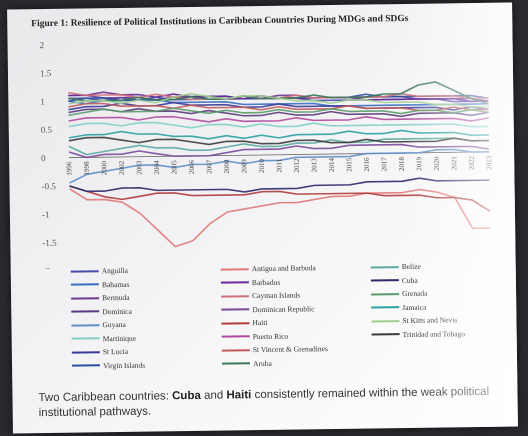  I want to click on legend-label: Grenada, so click(415, 293).